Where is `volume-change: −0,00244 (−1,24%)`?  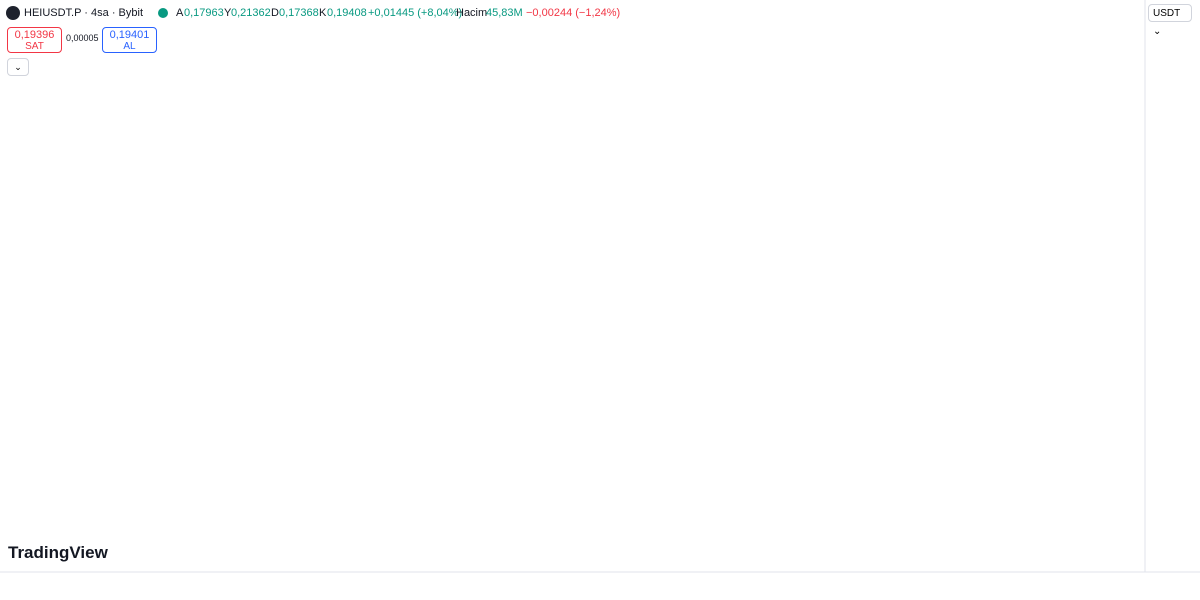
volume-change: −0,00244 (−1,24%) is located at coordinates (573, 13).